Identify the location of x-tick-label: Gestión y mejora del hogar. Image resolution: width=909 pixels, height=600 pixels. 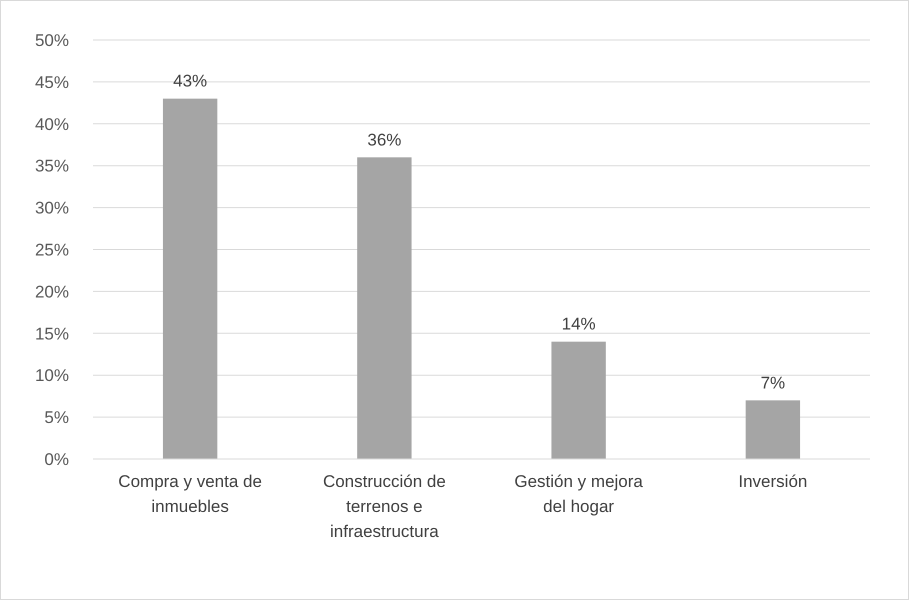
(579, 494).